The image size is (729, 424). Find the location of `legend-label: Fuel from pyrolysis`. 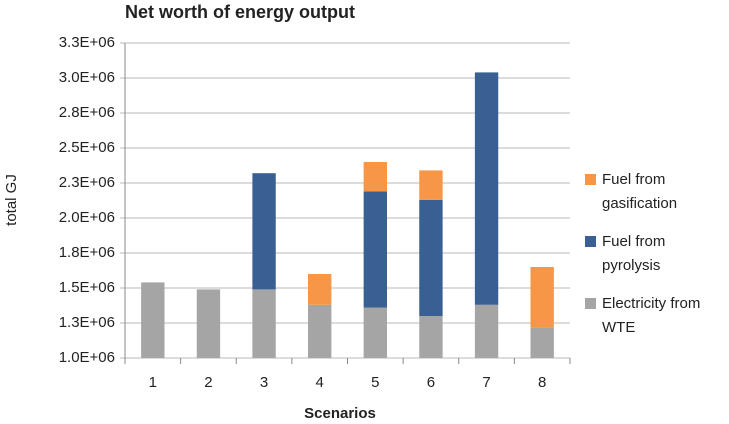

legend-label: Fuel from pyrolysis is located at coordinates (634, 253).